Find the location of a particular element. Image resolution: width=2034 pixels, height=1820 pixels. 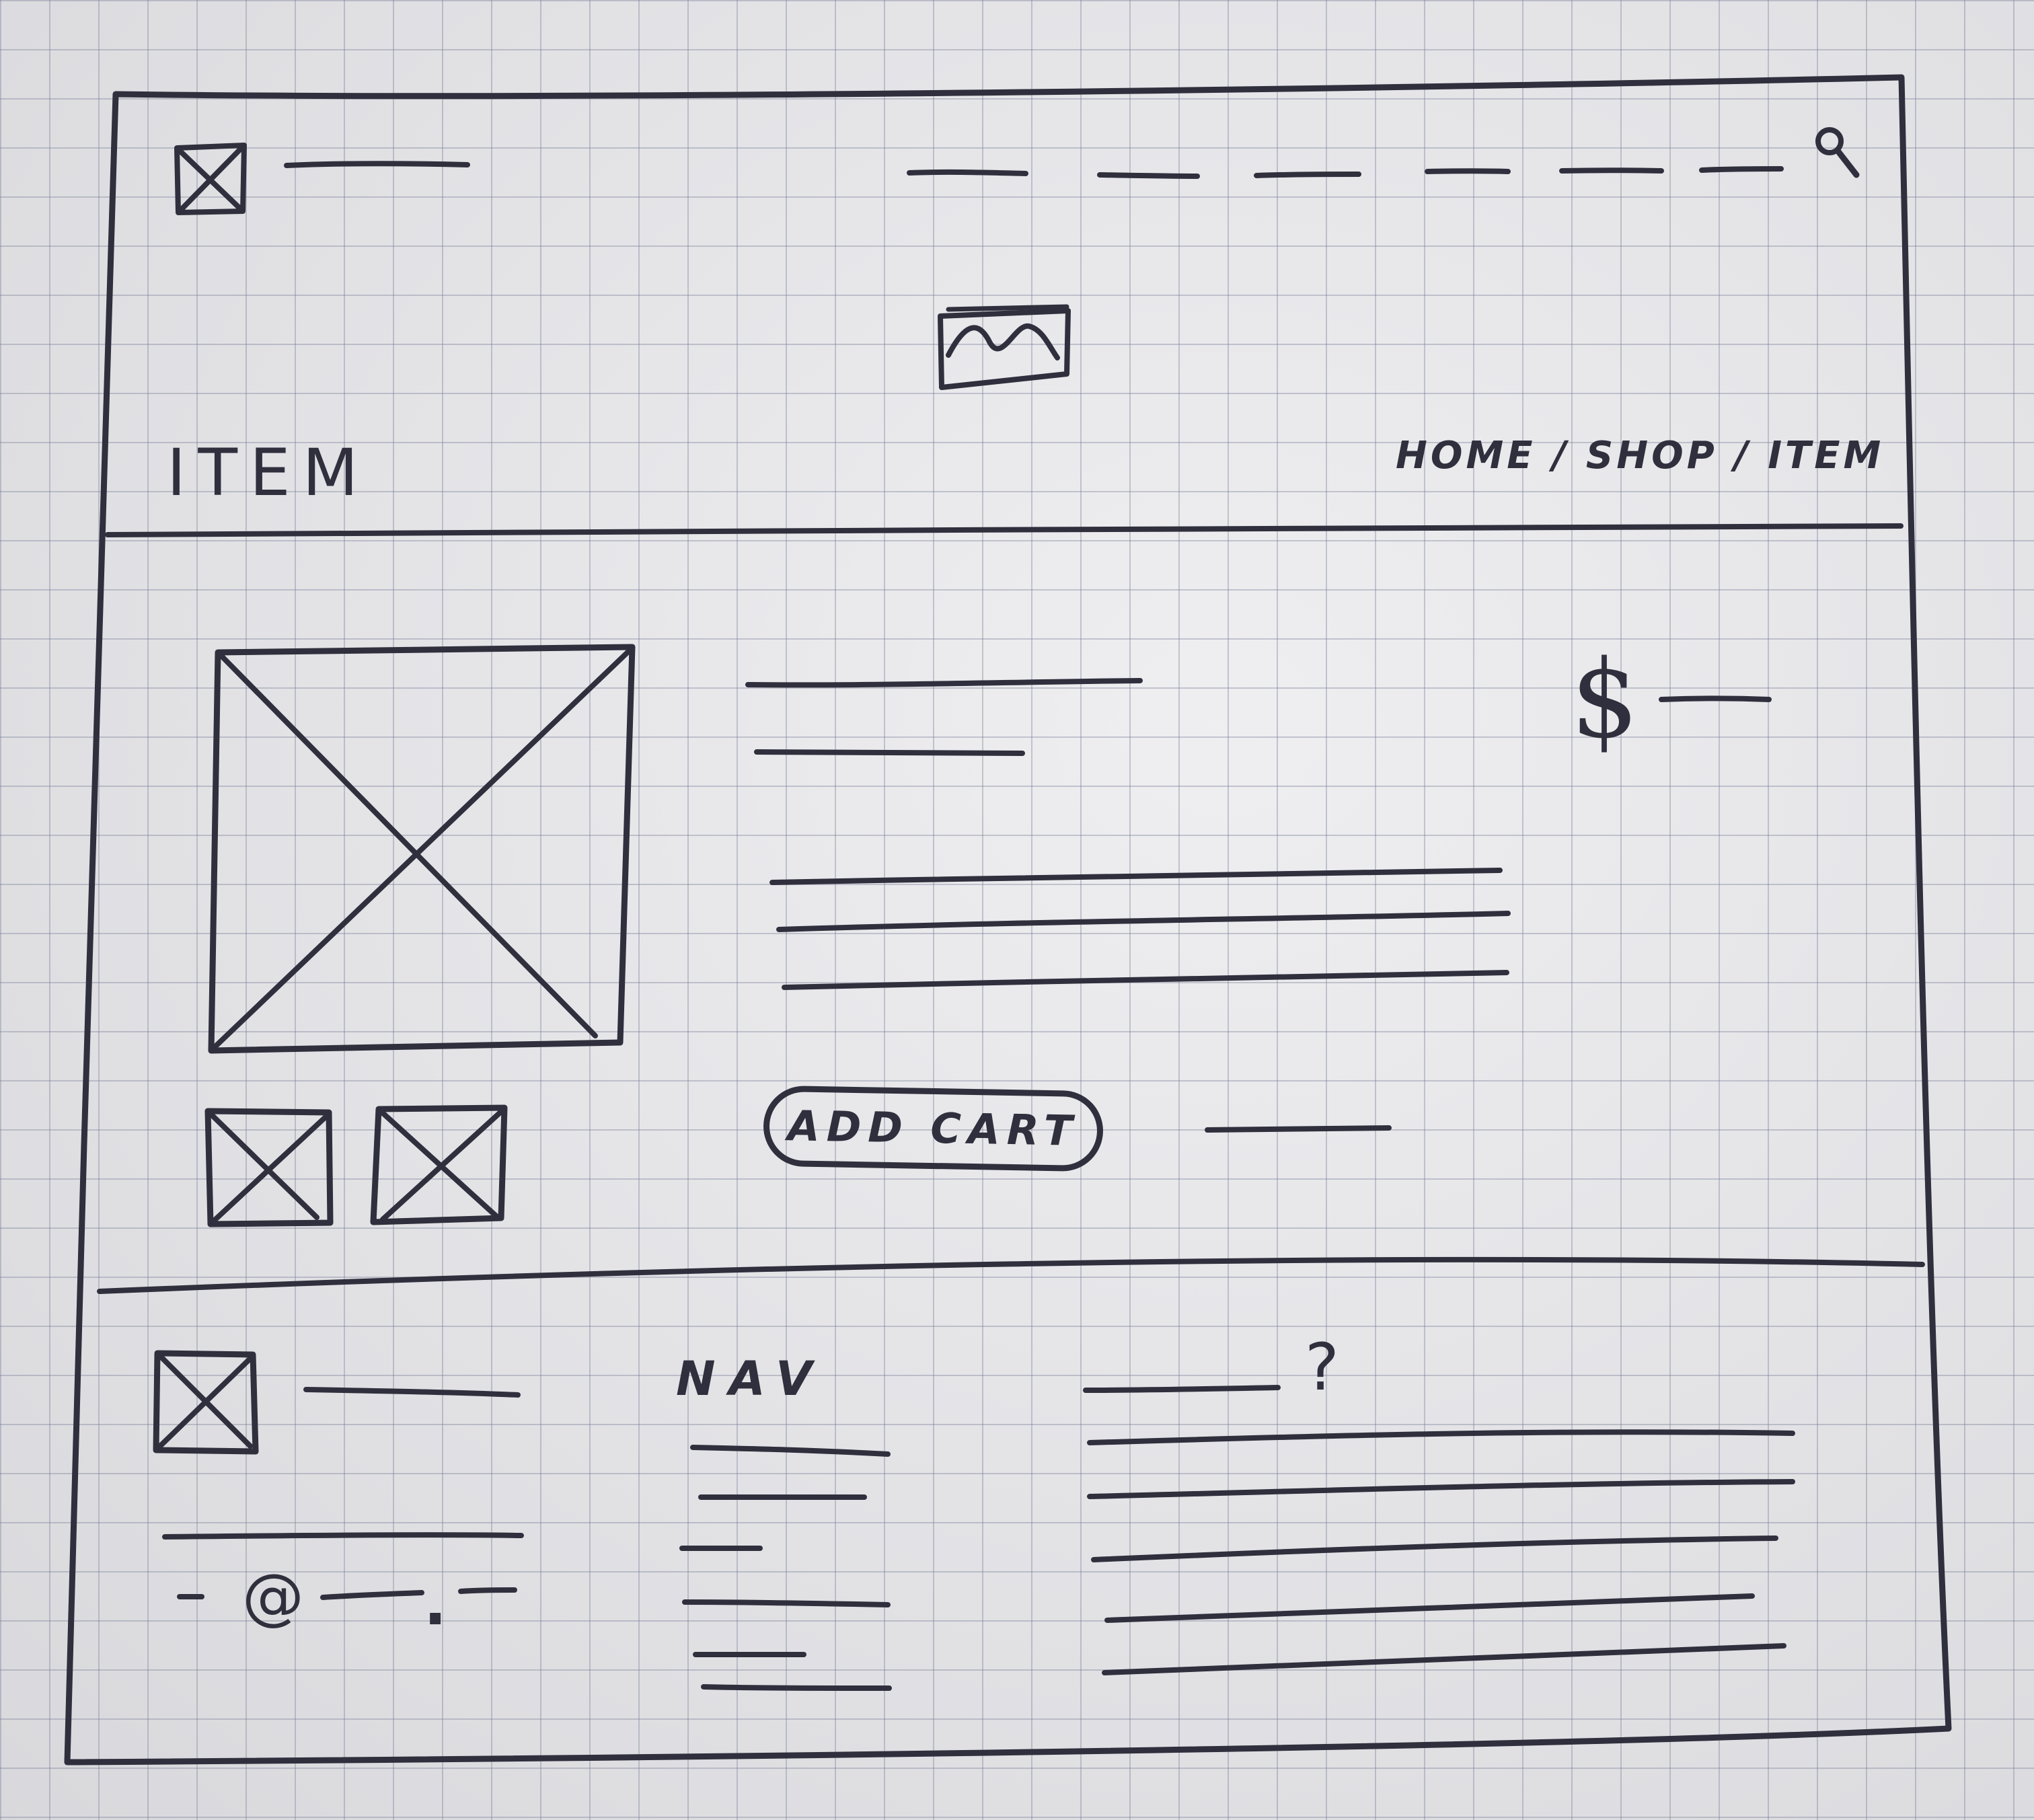

email-at-symbol: @ is located at coordinates (273, 1596).